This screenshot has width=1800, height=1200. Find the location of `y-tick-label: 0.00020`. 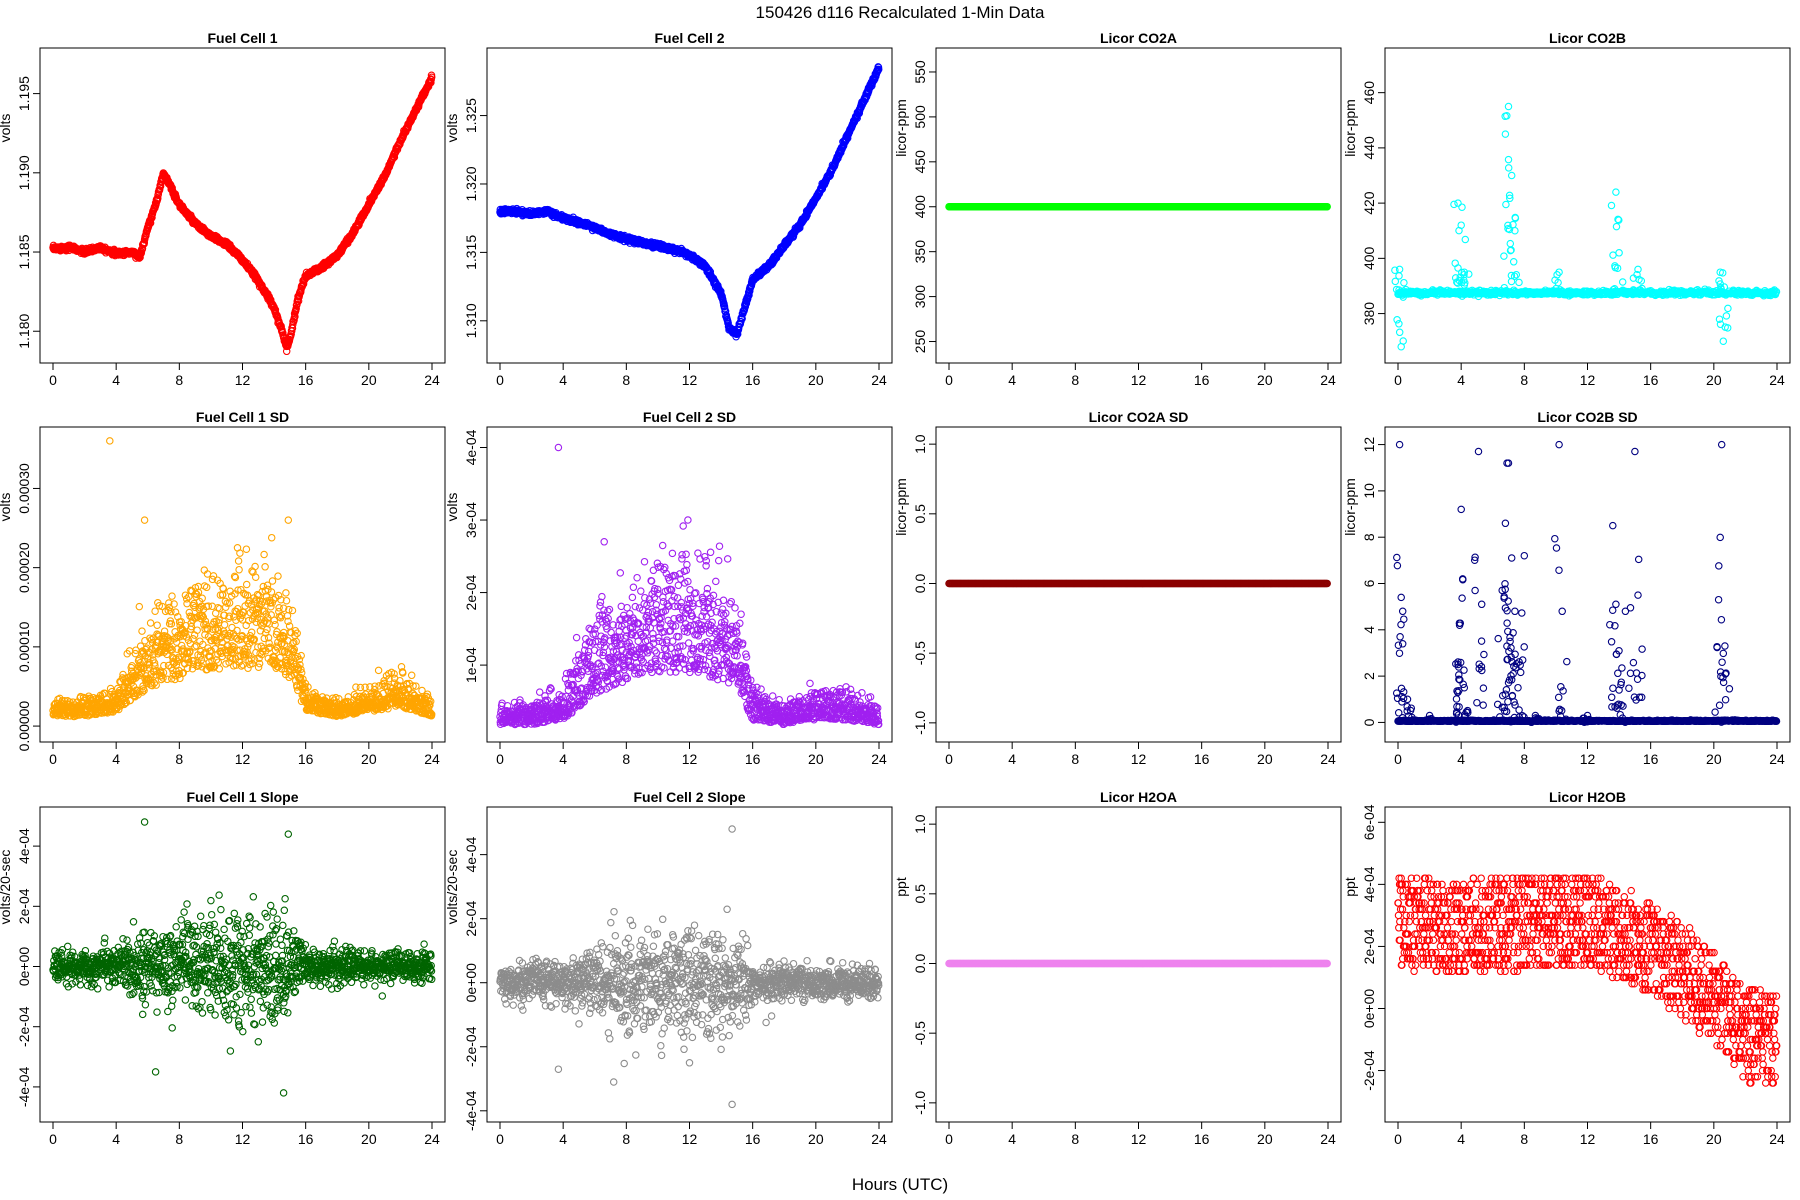

y-tick-label: 0.00020 is located at coordinates (24, 567).